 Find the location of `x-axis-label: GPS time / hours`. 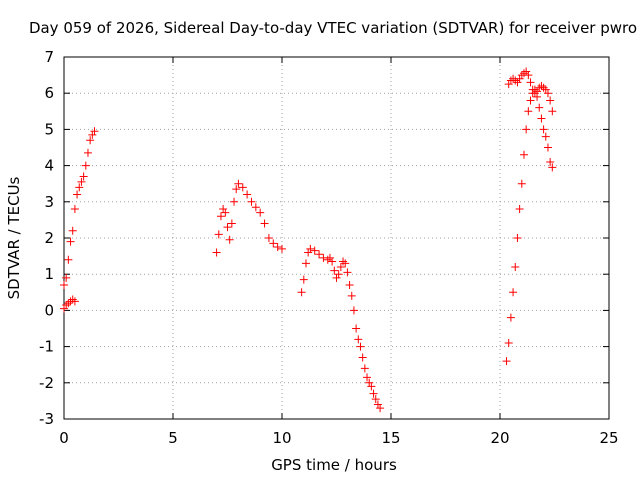

x-axis-label: GPS time / hours is located at coordinates (334, 465).